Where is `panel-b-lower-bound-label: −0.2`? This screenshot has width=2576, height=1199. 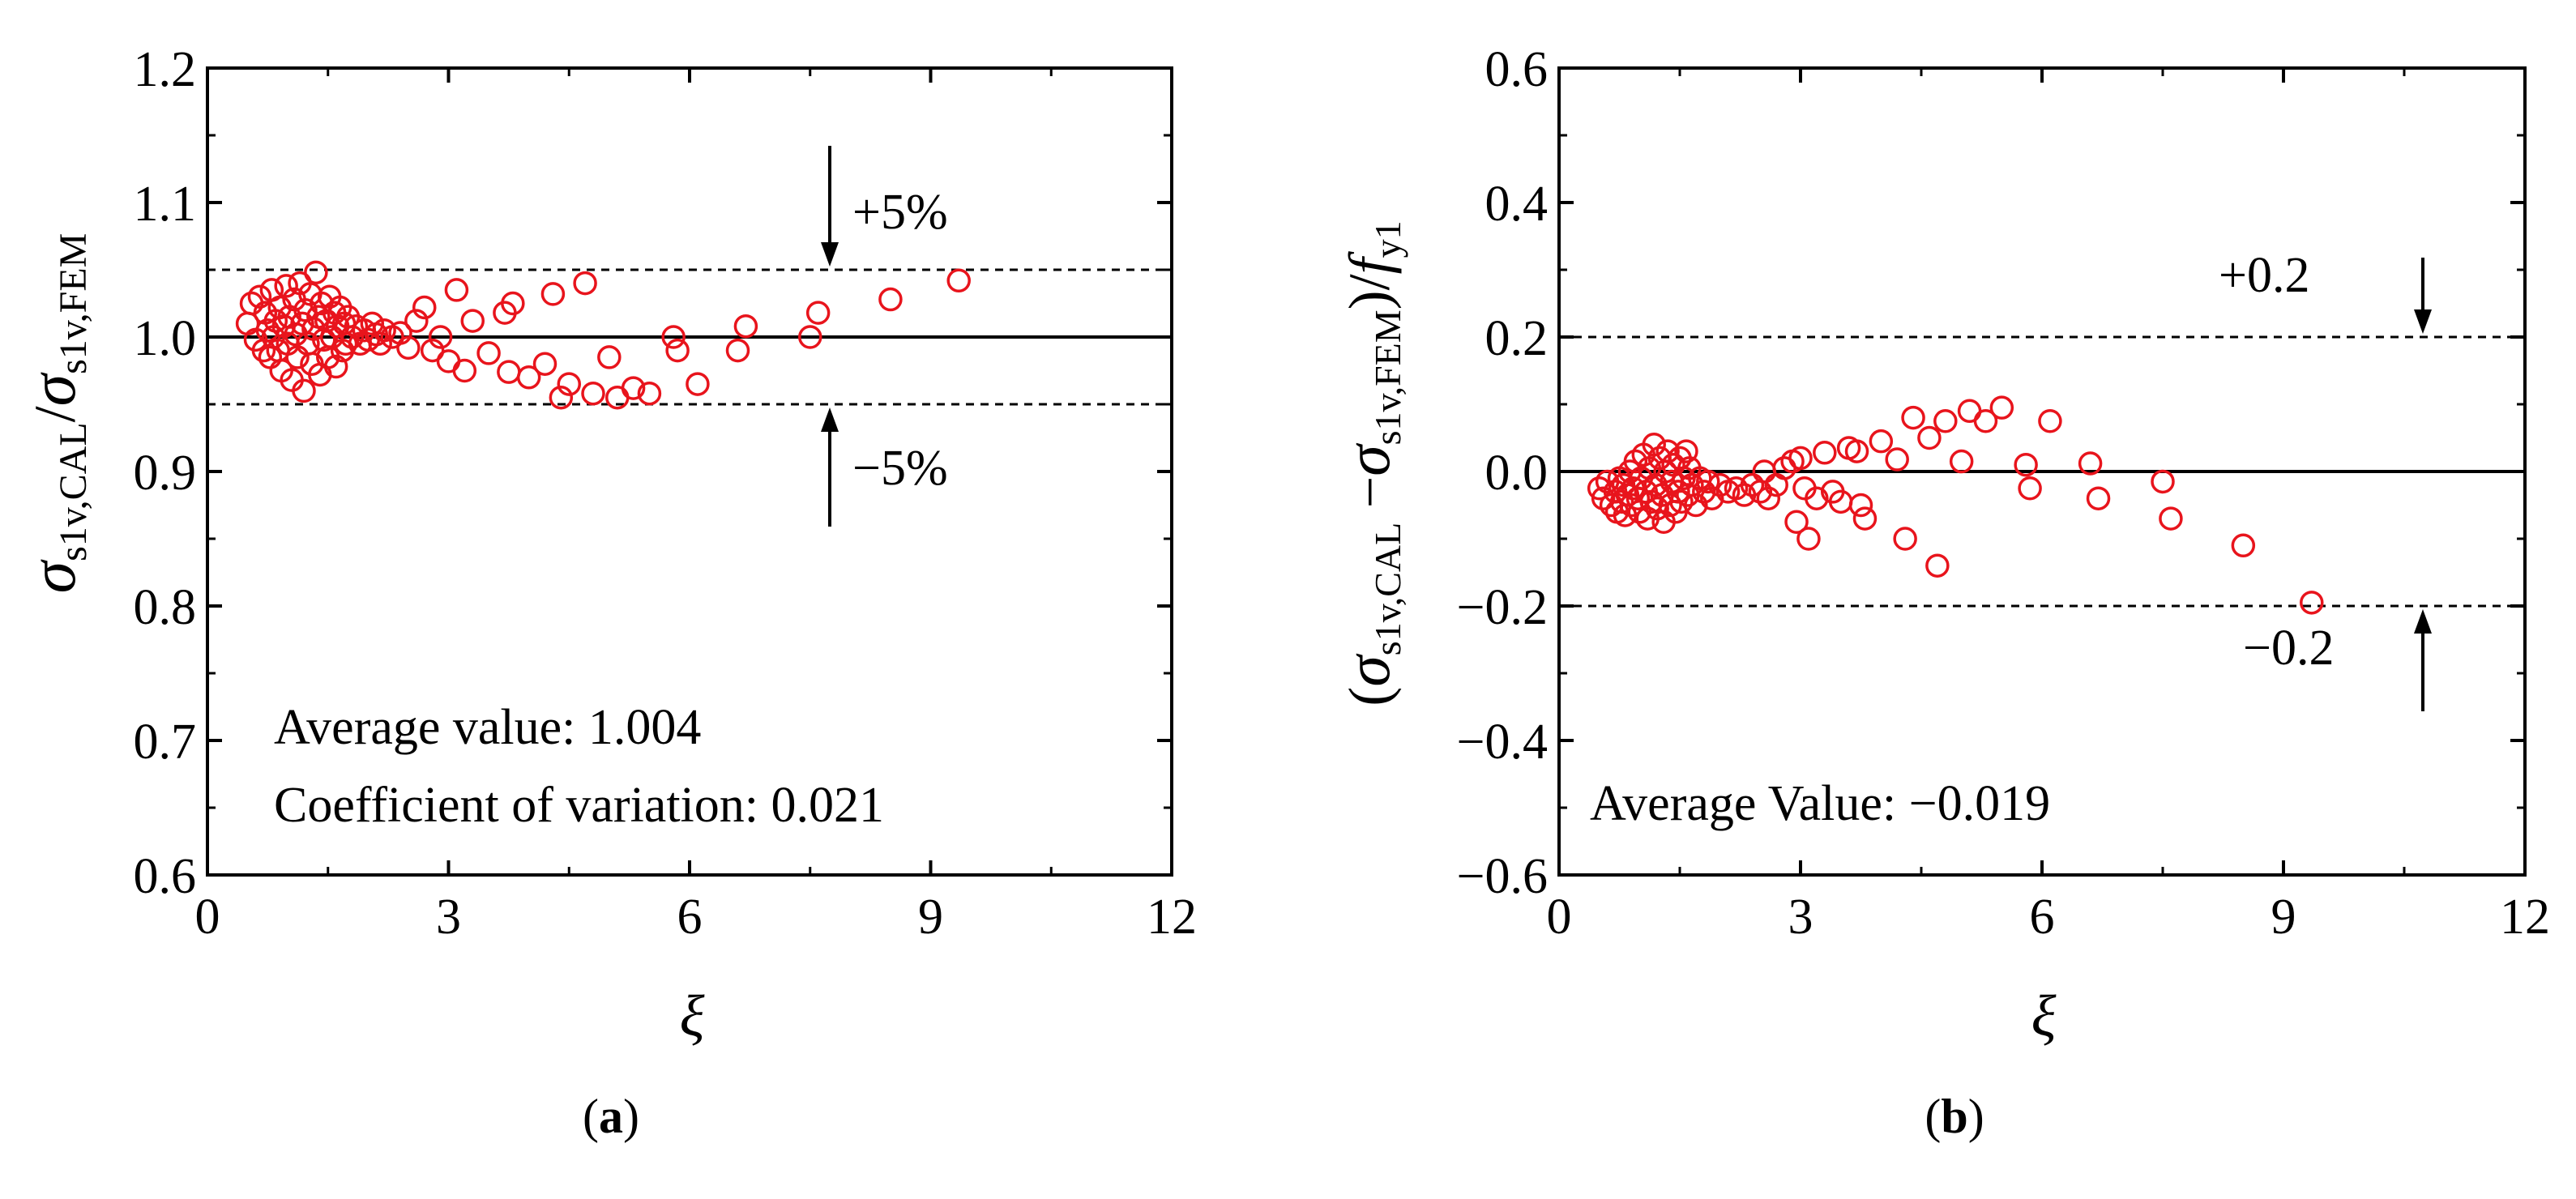
panel-b-lower-bound-label: −0.2 is located at coordinates (2288, 648).